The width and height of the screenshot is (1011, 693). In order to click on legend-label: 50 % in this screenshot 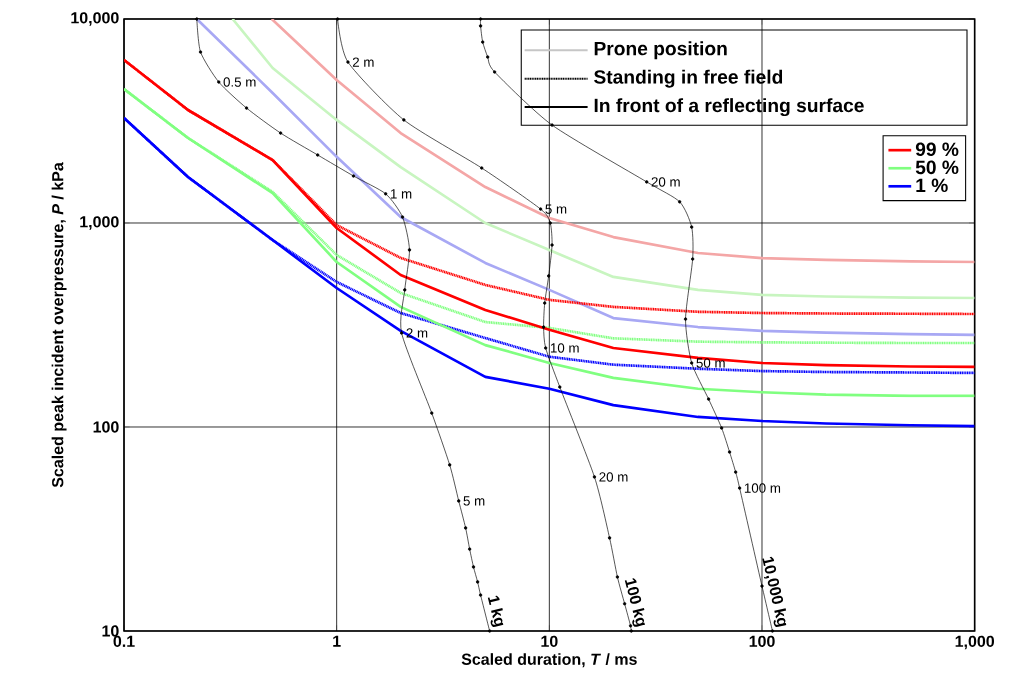, I will do `click(937, 167)`.